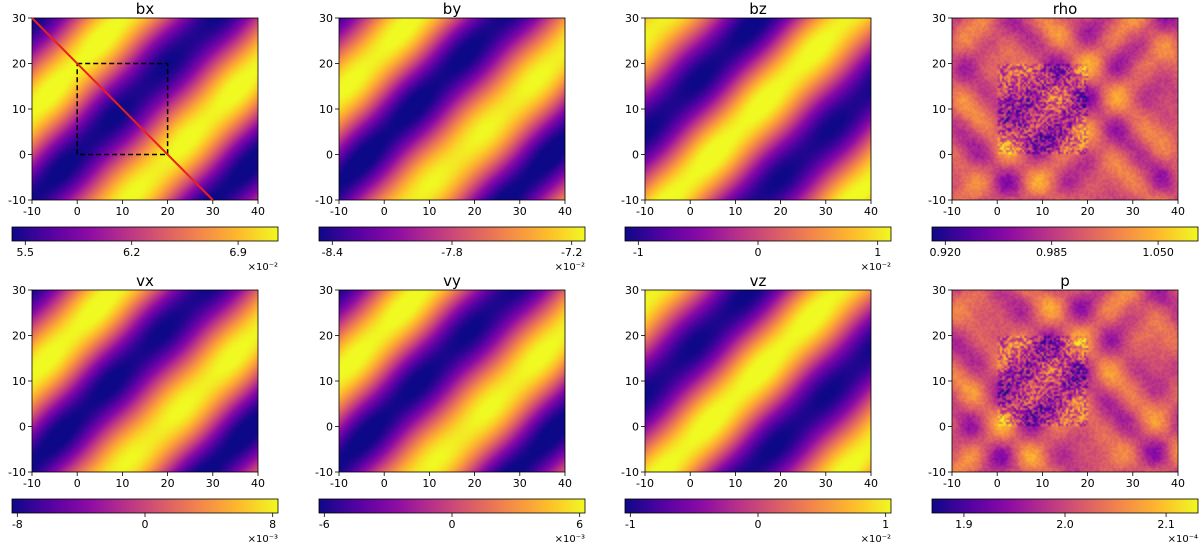 The width and height of the screenshot is (1200, 546). What do you see at coordinates (885, 524) in the screenshot?
I see `colorbar-tick-label: 1` at bounding box center [885, 524].